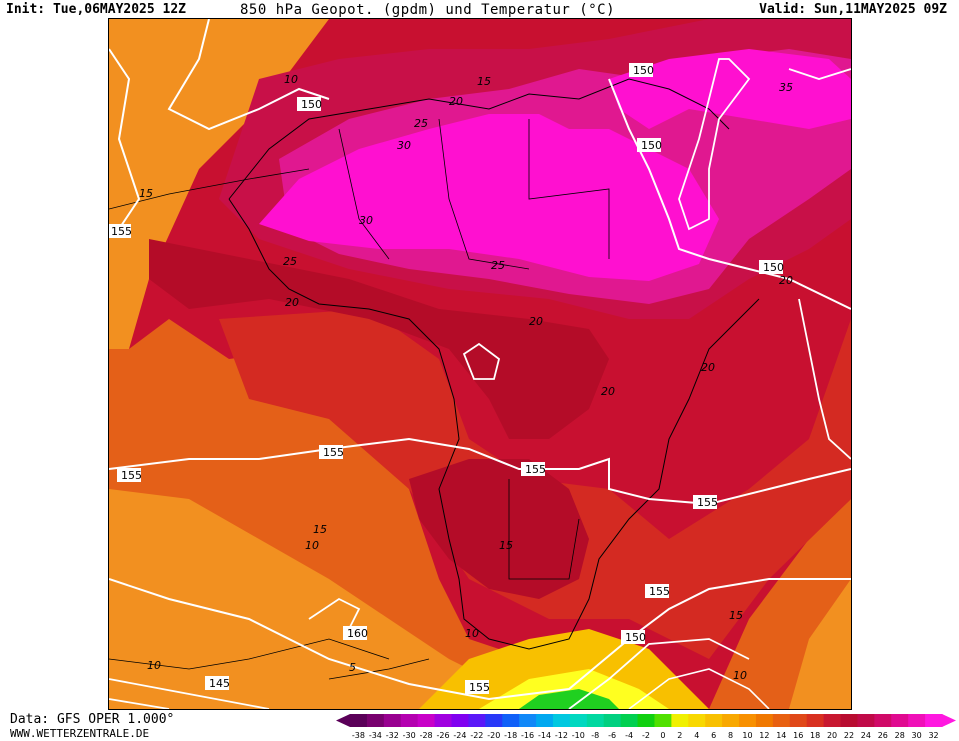 This screenshot has width=959, height=741. I want to click on legend-tick-label: -14, so click(544, 735).